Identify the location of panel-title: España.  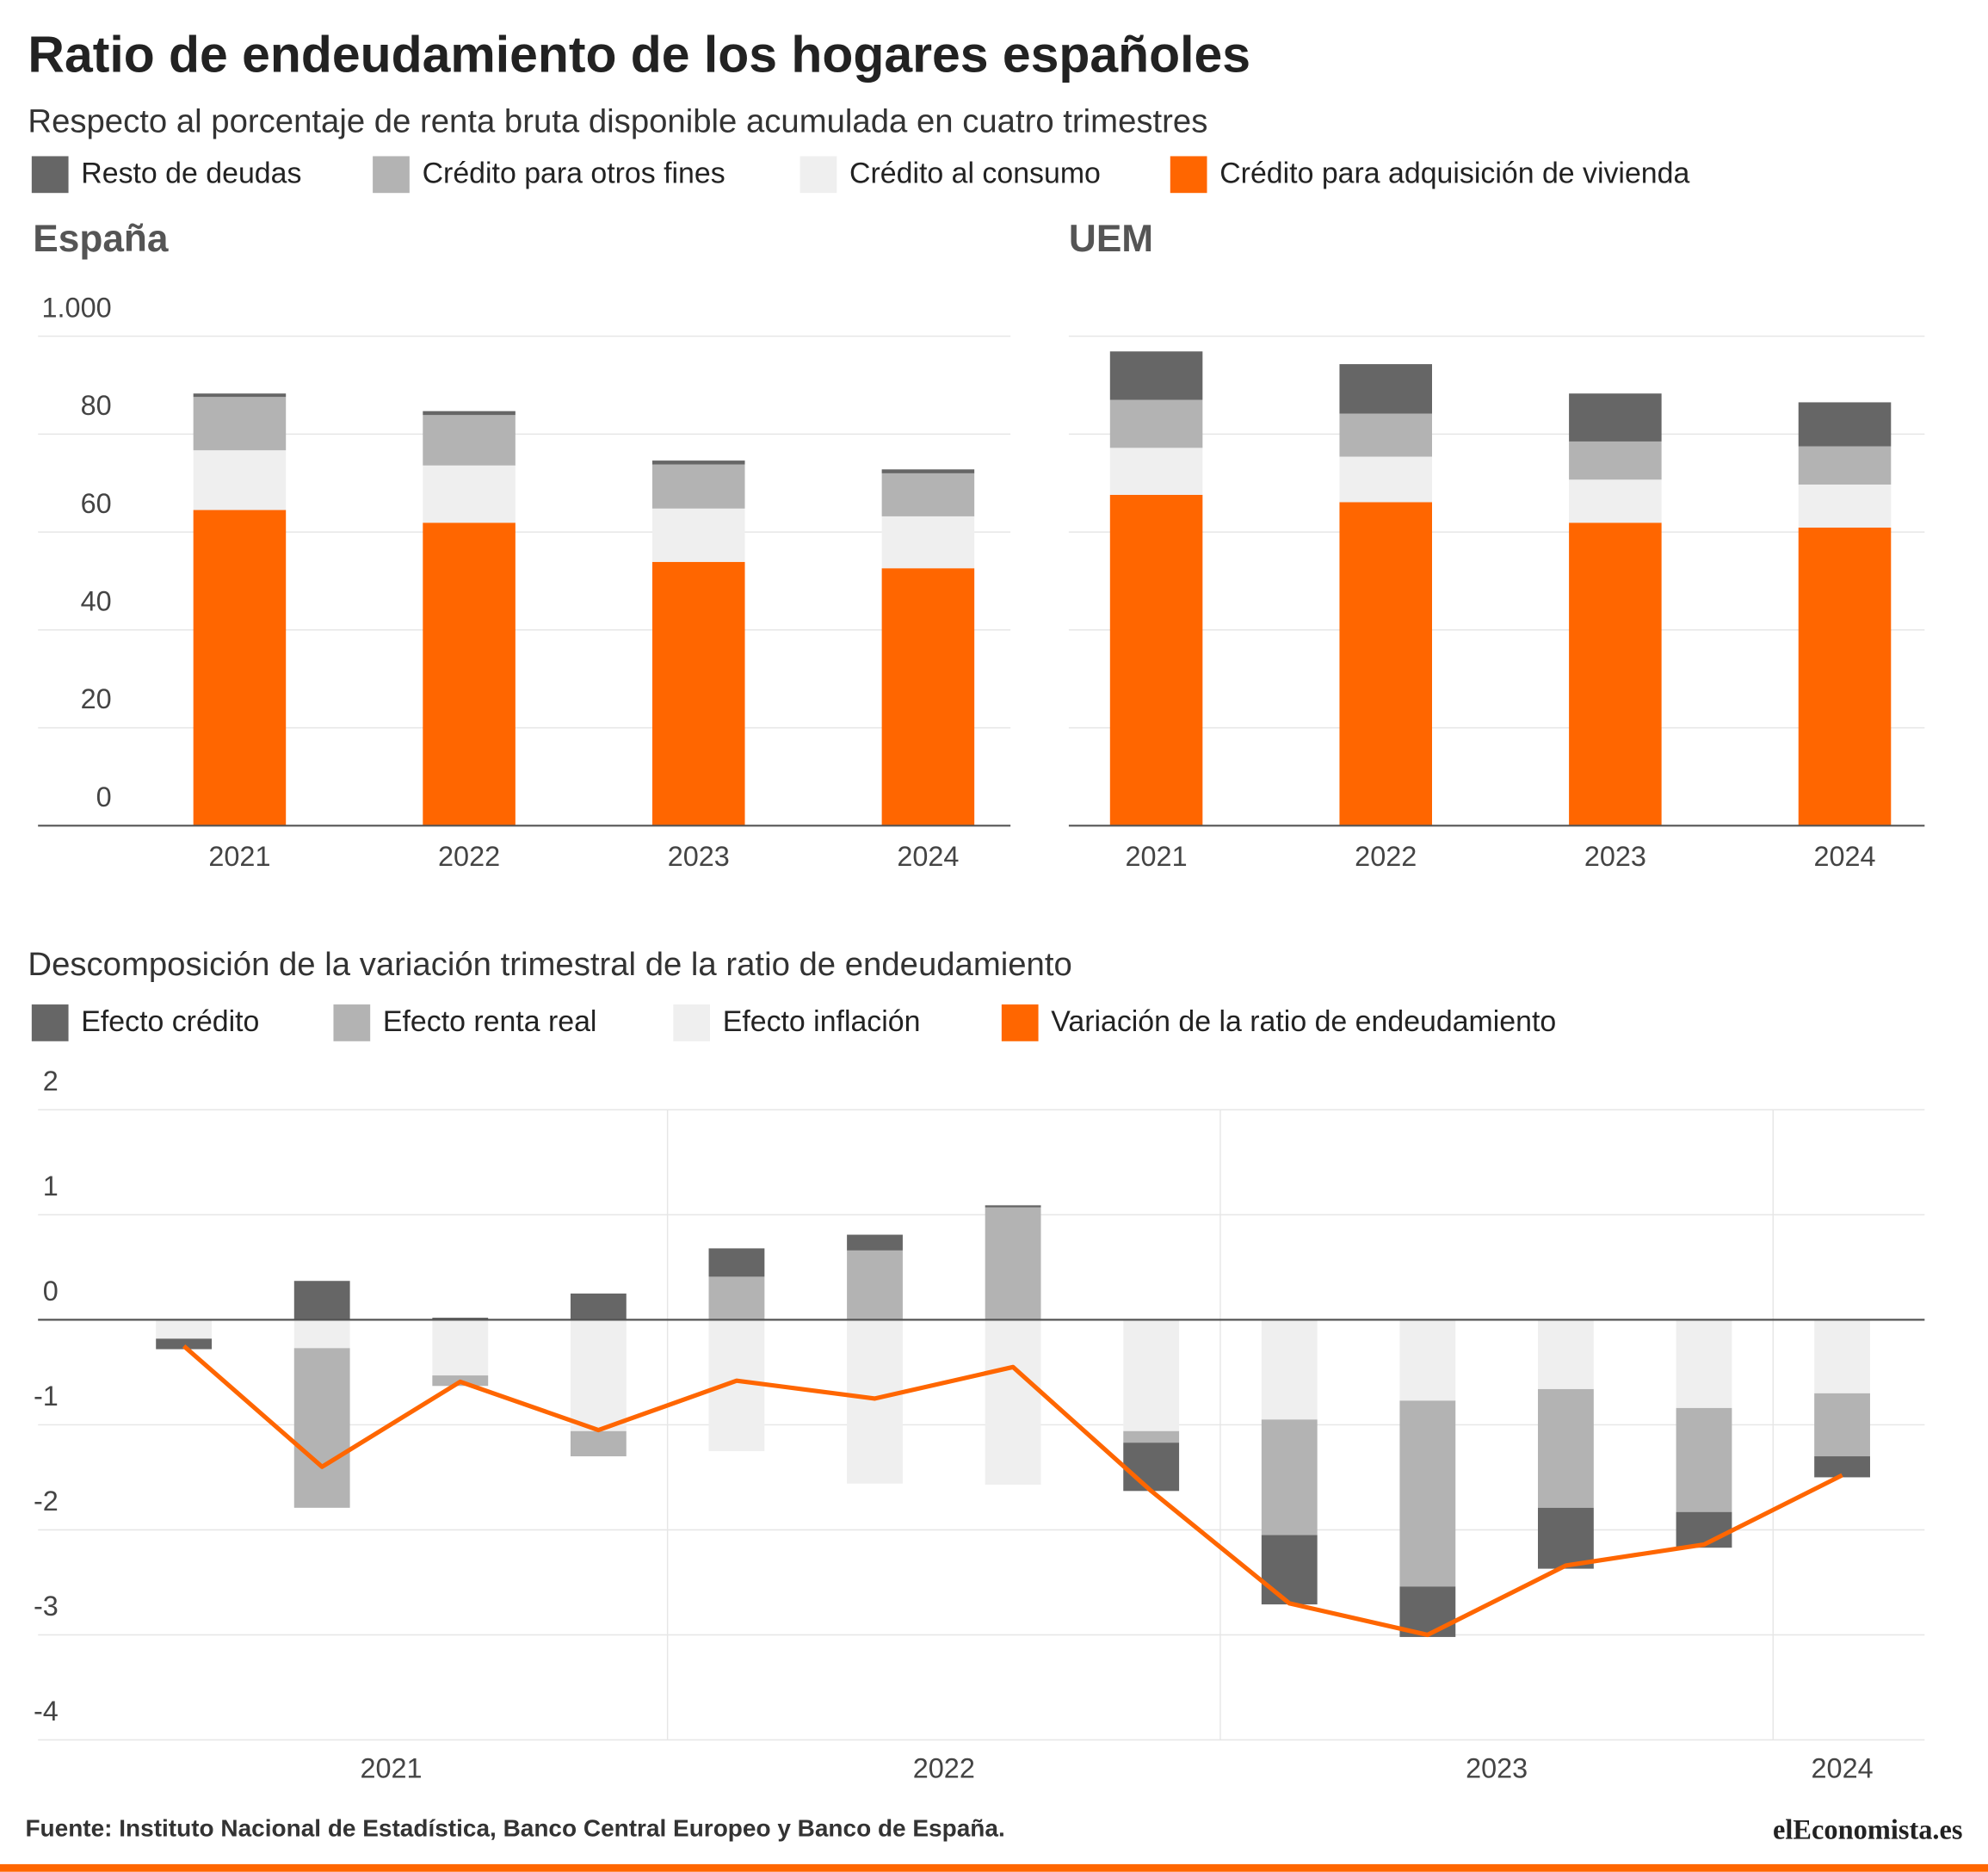
(101, 239).